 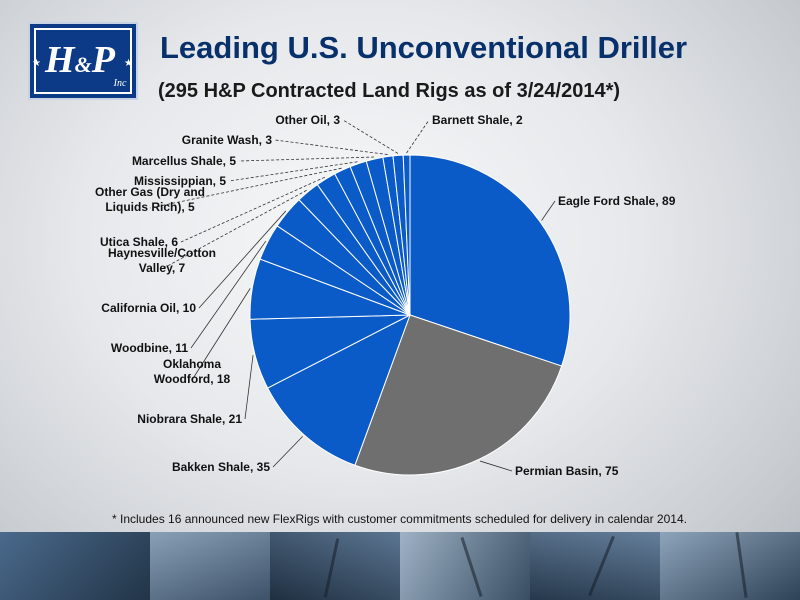 I want to click on slice-label: Mississippian, 5, so click(x=180, y=181).